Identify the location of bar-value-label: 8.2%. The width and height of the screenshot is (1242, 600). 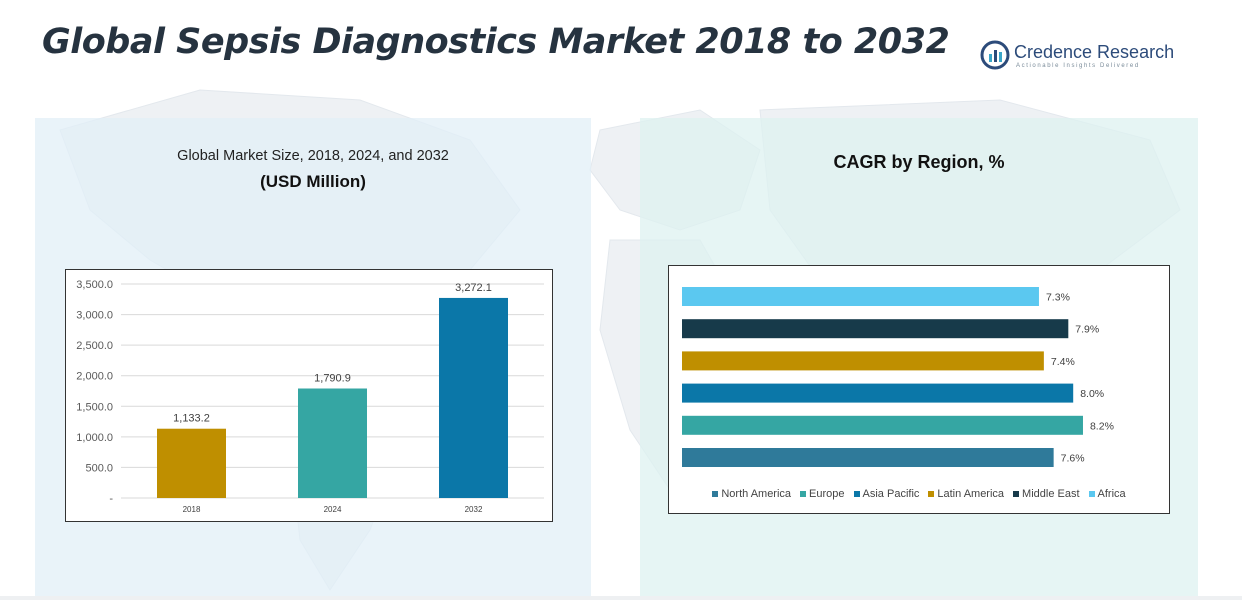
(1102, 426).